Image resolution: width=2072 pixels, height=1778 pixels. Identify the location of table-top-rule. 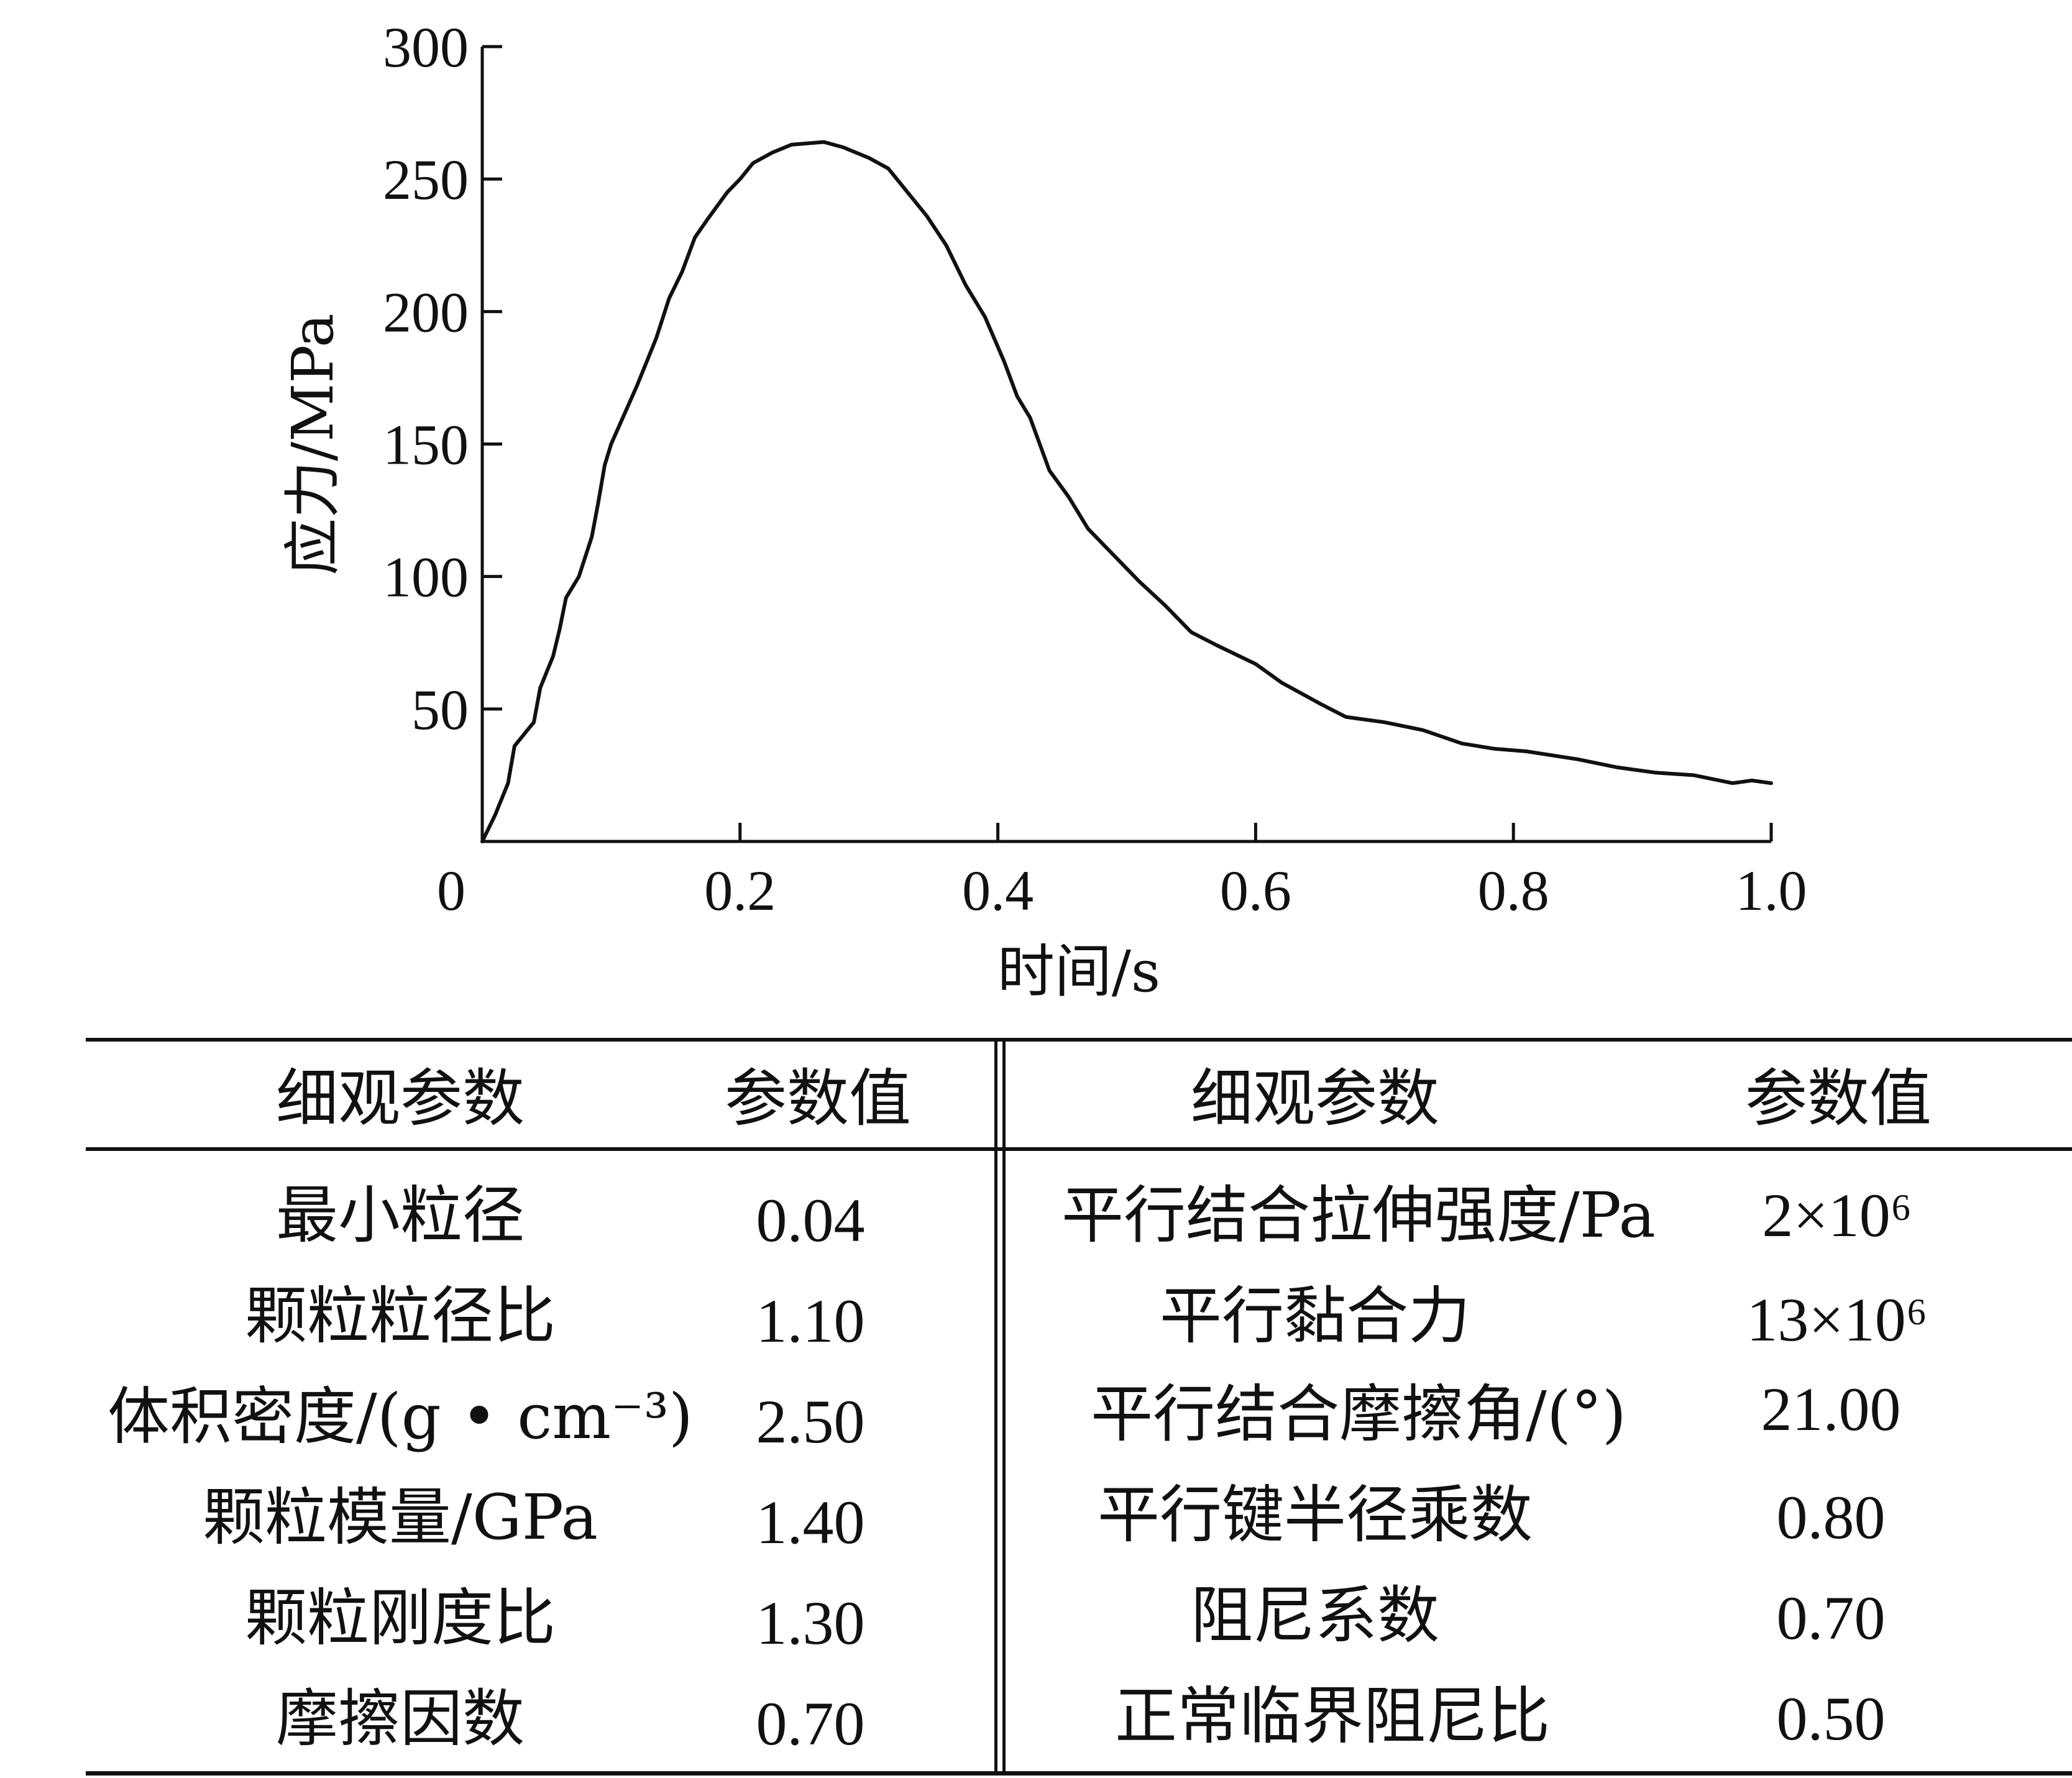
(1079, 1040).